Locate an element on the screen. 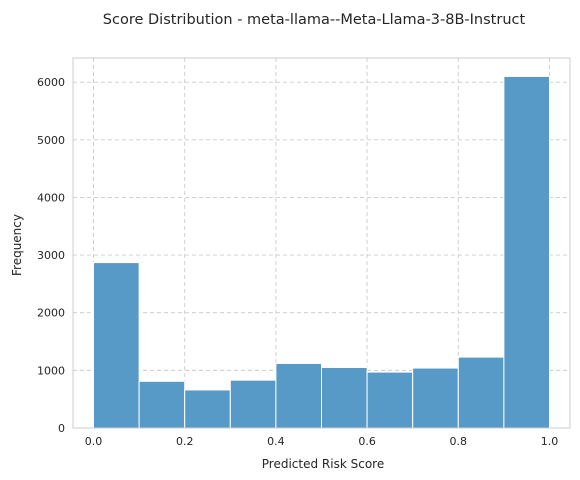 The width and height of the screenshot is (580, 480). x-tick-label: 0.4 is located at coordinates (276, 441).